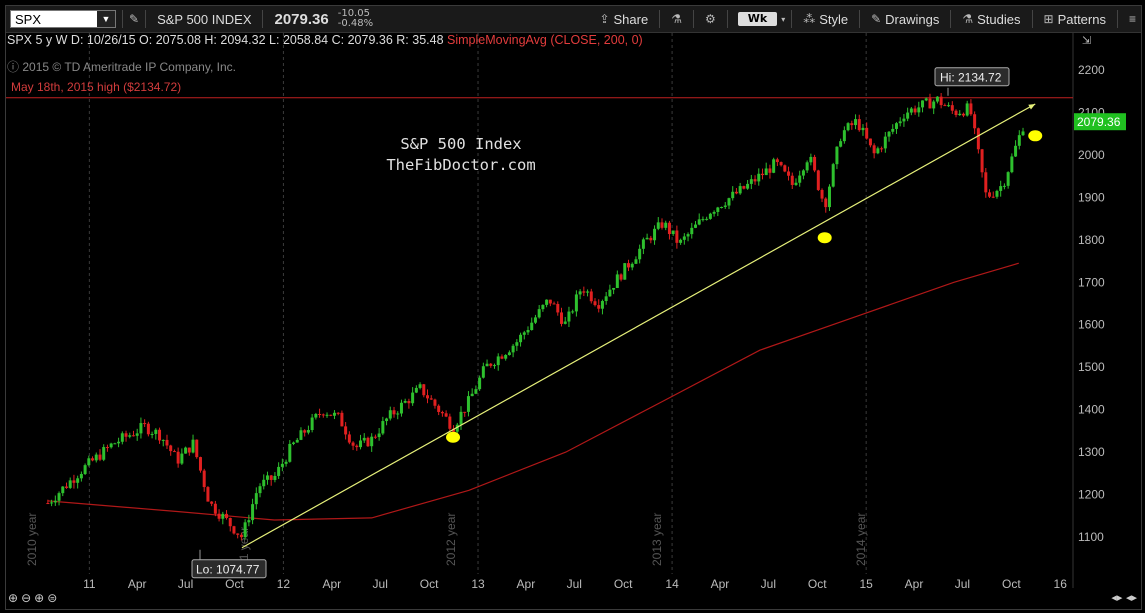 The height and width of the screenshot is (613, 1145). Describe the element at coordinates (861, 539) in the screenshot. I see `year-separator-label: 2014 year` at that location.